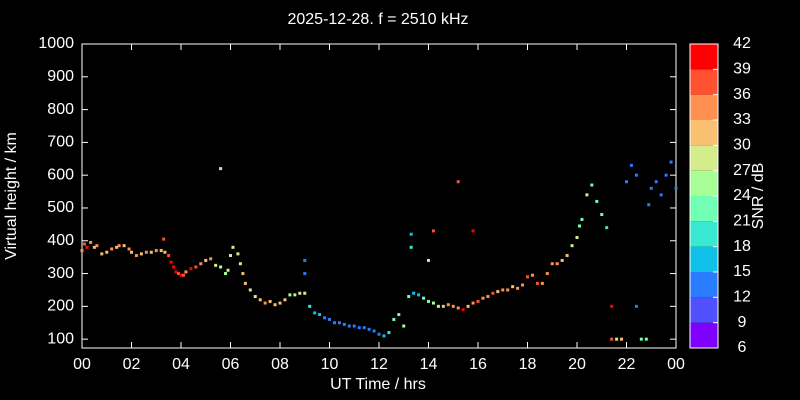 The height and width of the screenshot is (400, 800). Describe the element at coordinates (181, 364) in the screenshot. I see `x-tick-label: 04` at that location.